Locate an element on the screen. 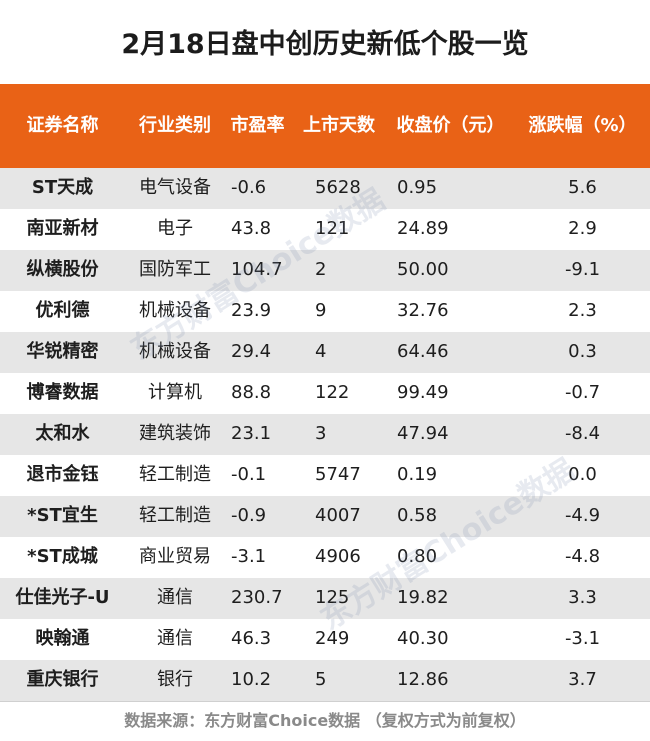  close-price-cell: 40.30 is located at coordinates (423, 638).